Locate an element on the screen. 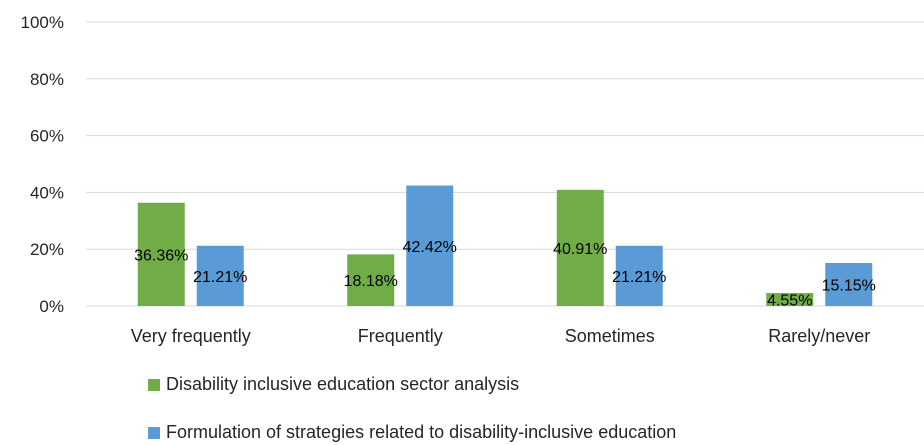  data-label: 40.91% is located at coordinates (580, 249).